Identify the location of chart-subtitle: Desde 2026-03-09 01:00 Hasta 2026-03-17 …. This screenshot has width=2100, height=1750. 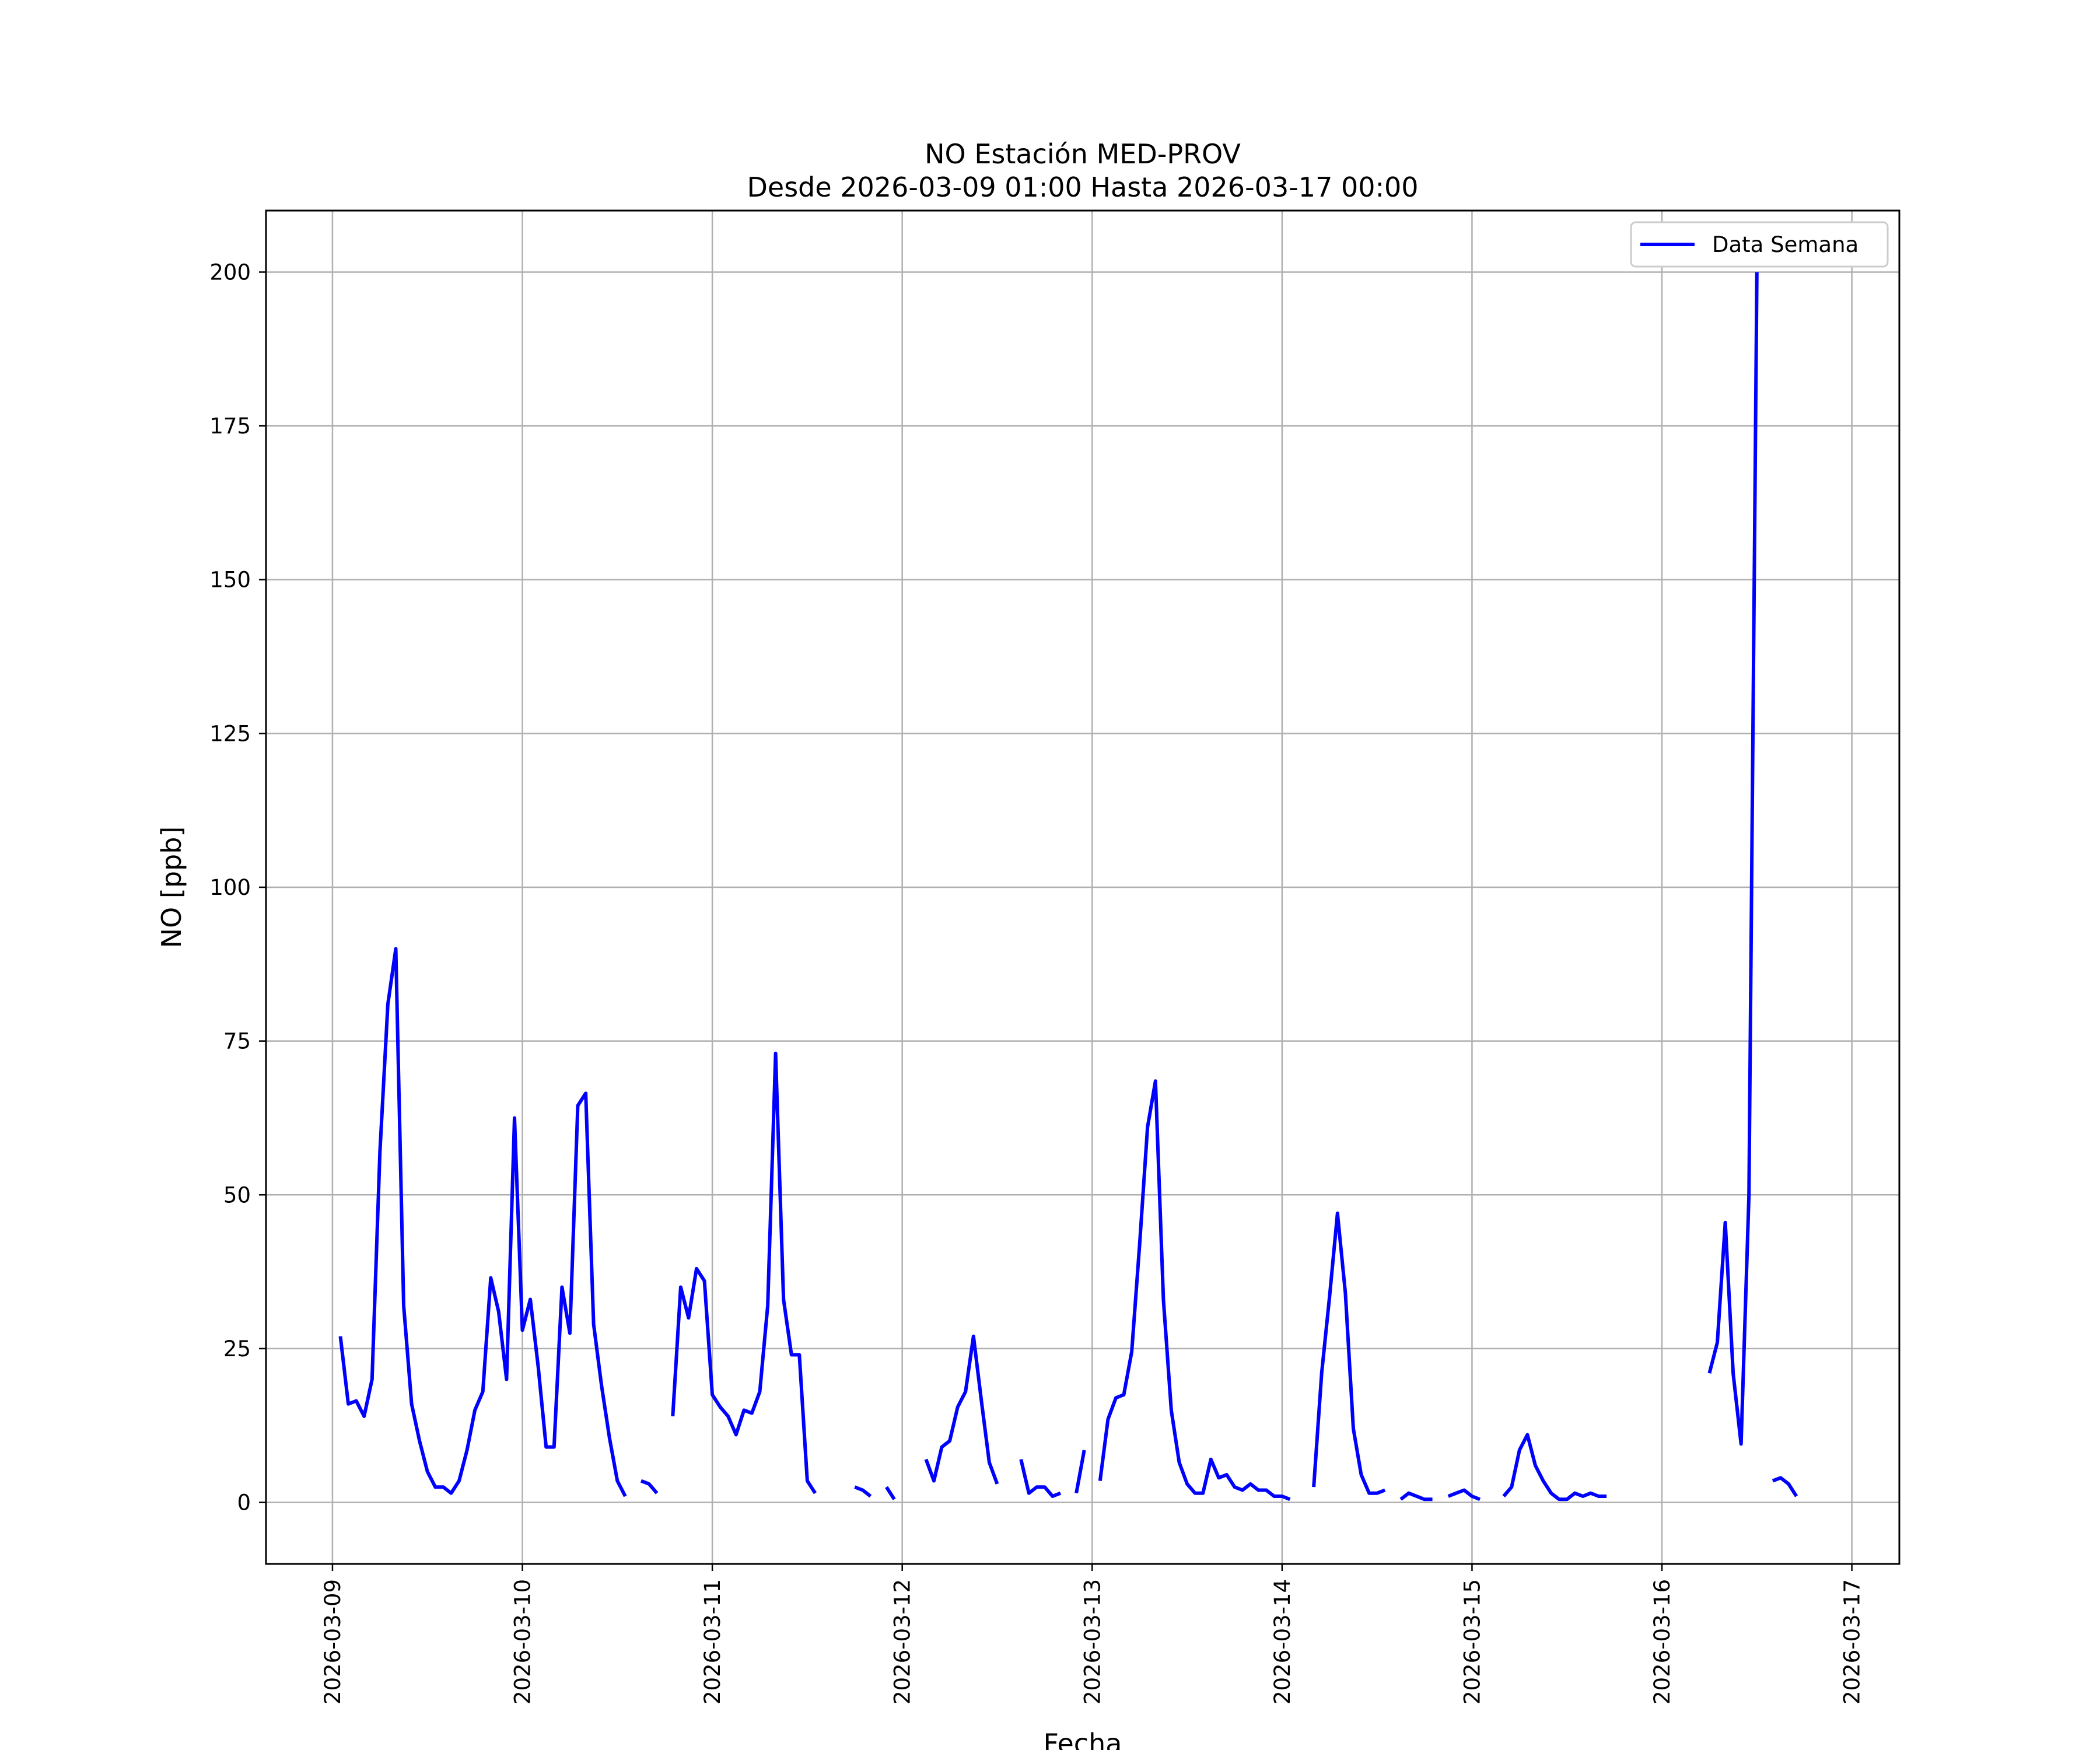
(1082, 187).